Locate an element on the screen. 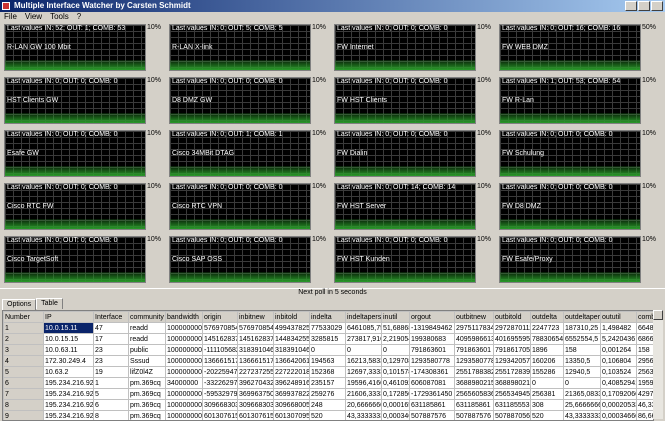 The image size is (665, 421). column-header: indelta is located at coordinates (327, 317).